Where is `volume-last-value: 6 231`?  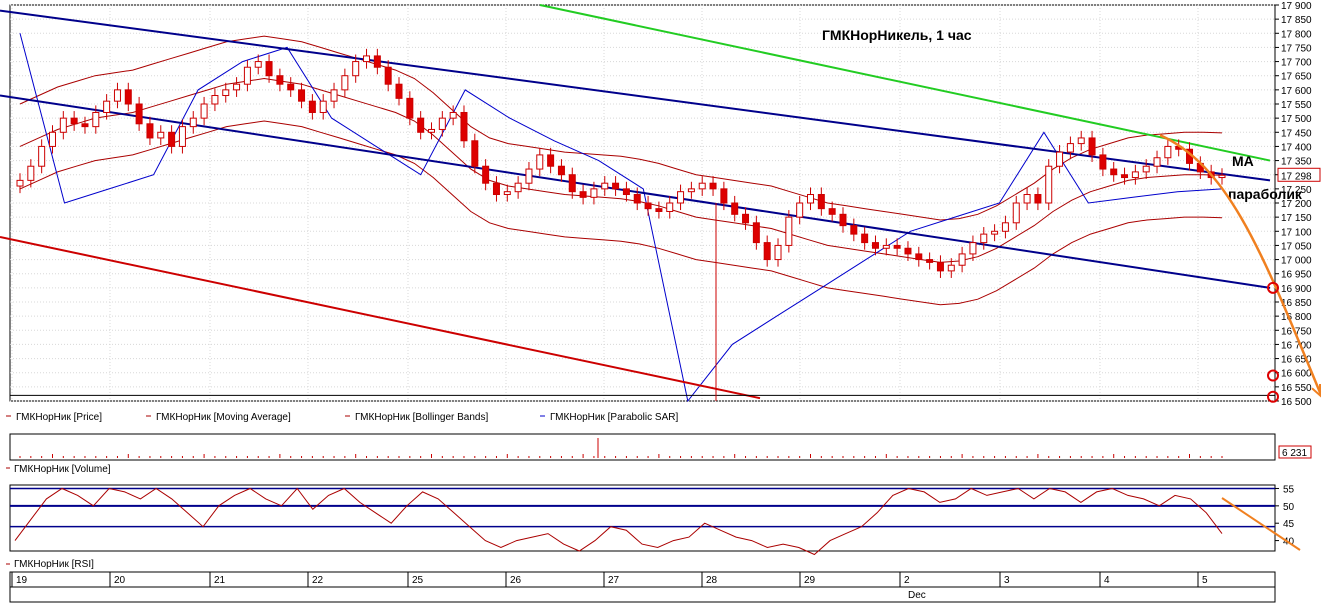 volume-last-value: 6 231 is located at coordinates (1294, 453).